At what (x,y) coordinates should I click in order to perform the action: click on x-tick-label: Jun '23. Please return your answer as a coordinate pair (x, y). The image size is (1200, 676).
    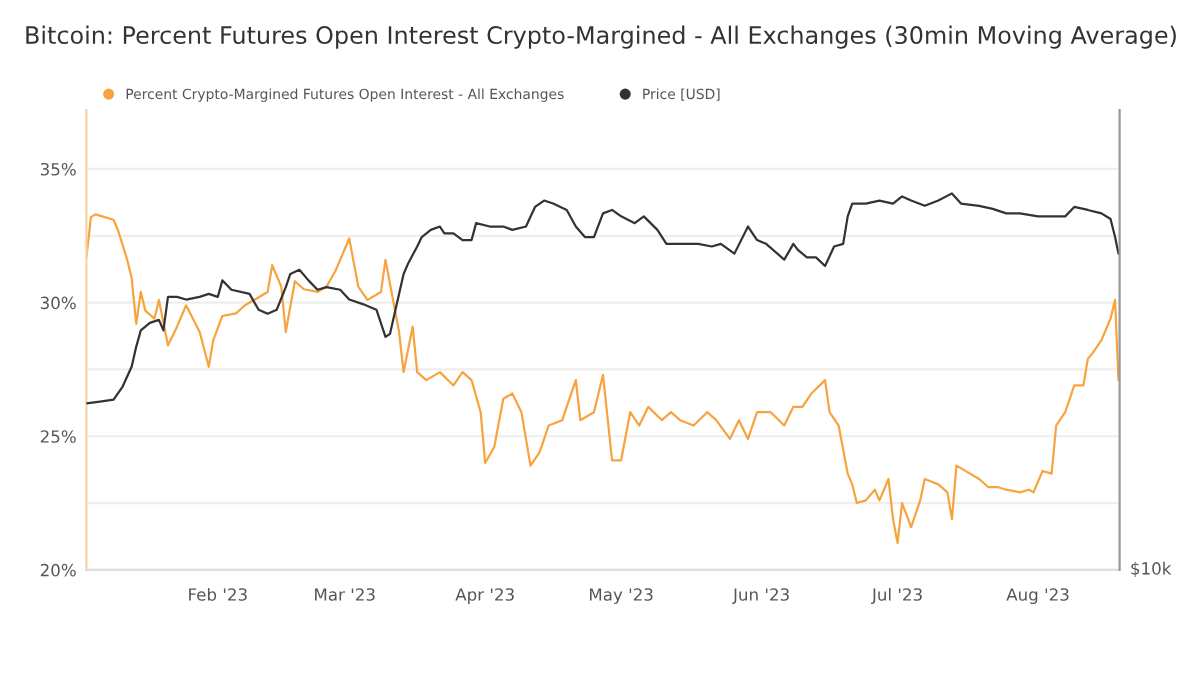
    Looking at the image, I should click on (760, 596).